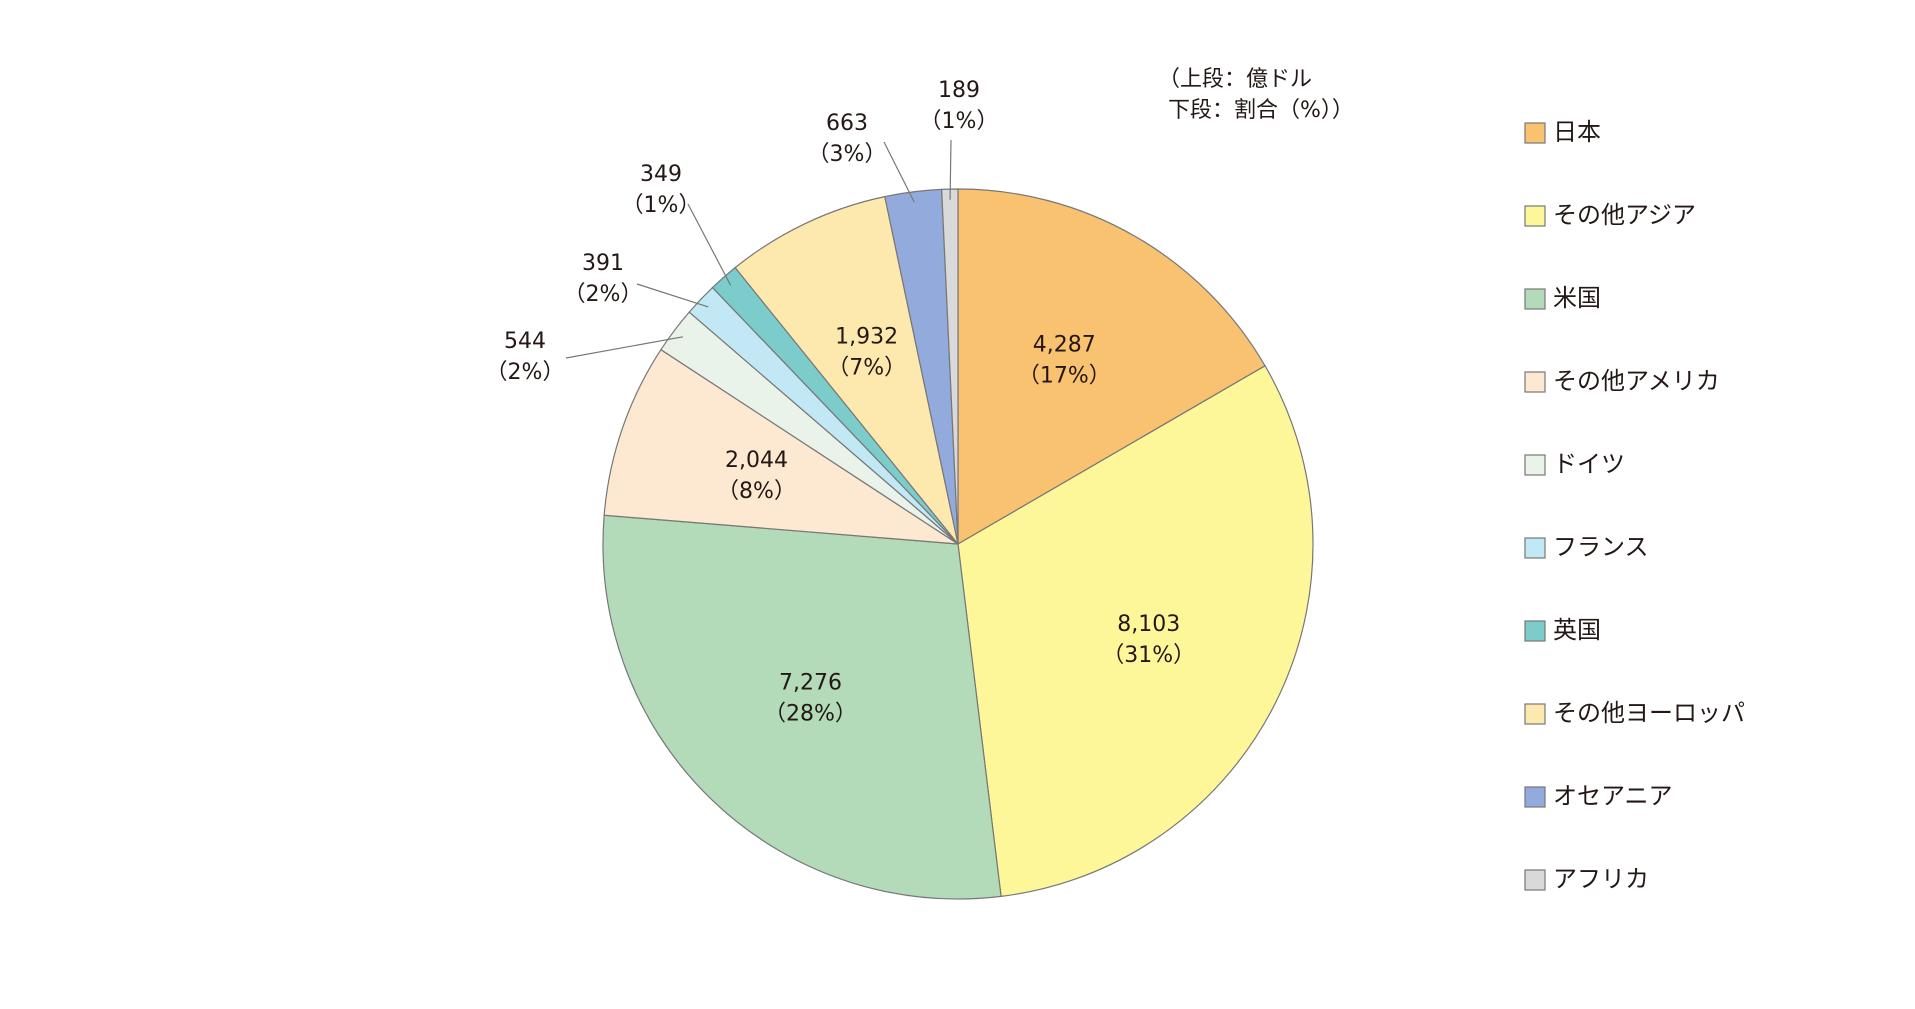 The width and height of the screenshot is (1915, 1009). Describe the element at coordinates (847, 154) in the screenshot. I see `percent-label: （3%）` at that location.